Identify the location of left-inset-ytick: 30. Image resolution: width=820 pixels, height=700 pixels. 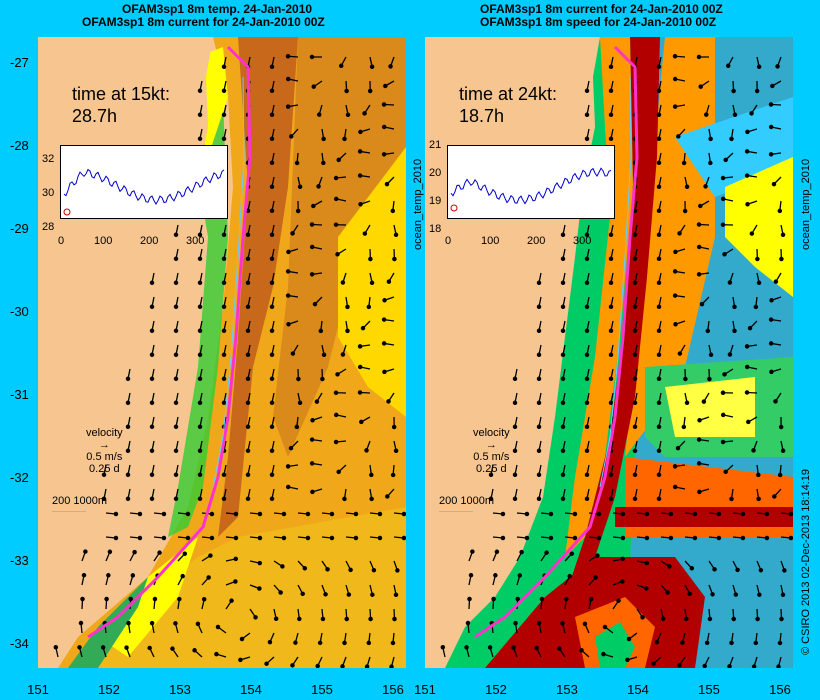
(48, 193).